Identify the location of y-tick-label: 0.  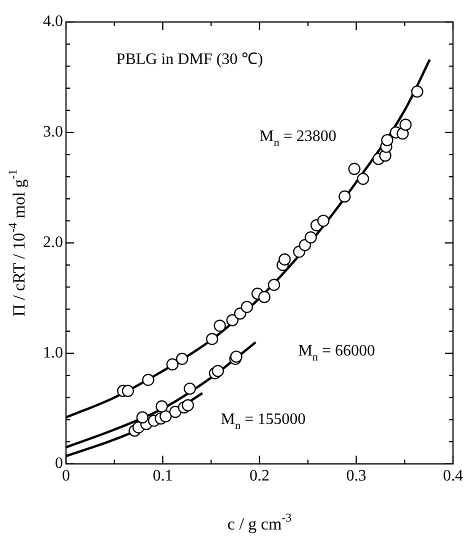
(59, 463).